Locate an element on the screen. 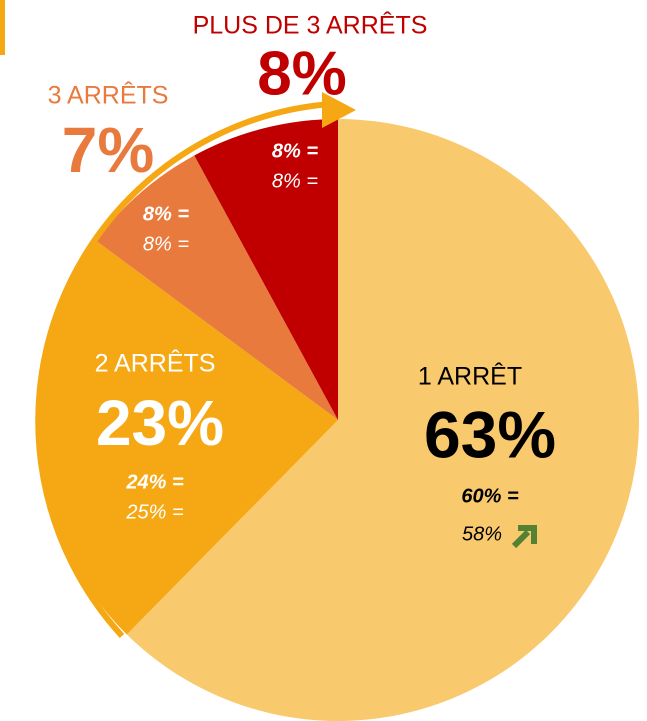 This screenshot has height=721, width=647. accent-bar is located at coordinates (2, 27).